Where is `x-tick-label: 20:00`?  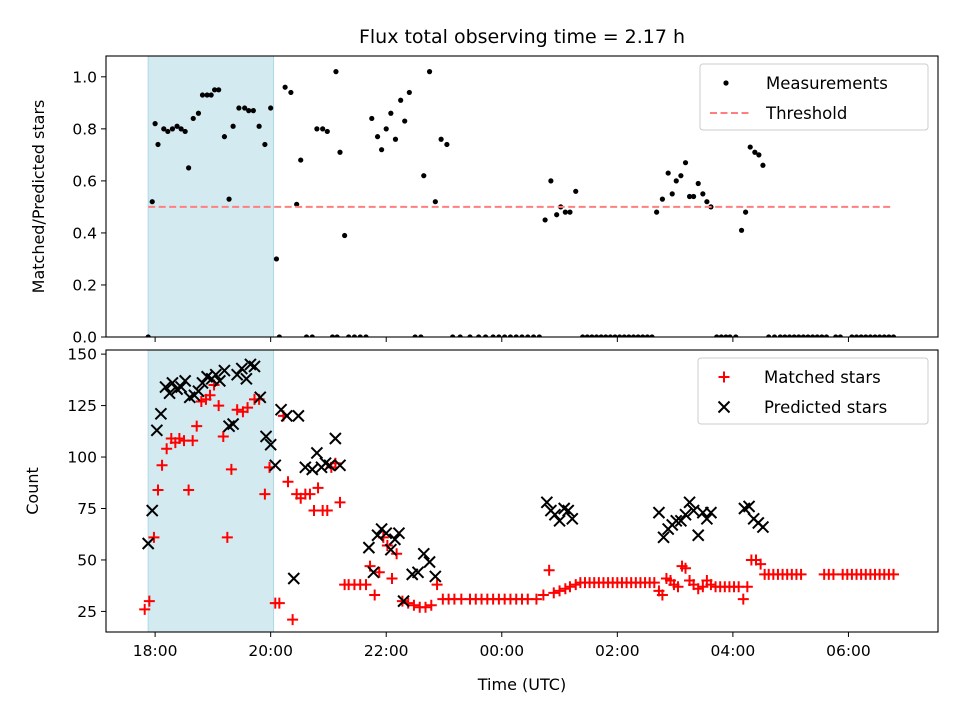 x-tick-label: 20:00 is located at coordinates (270, 651).